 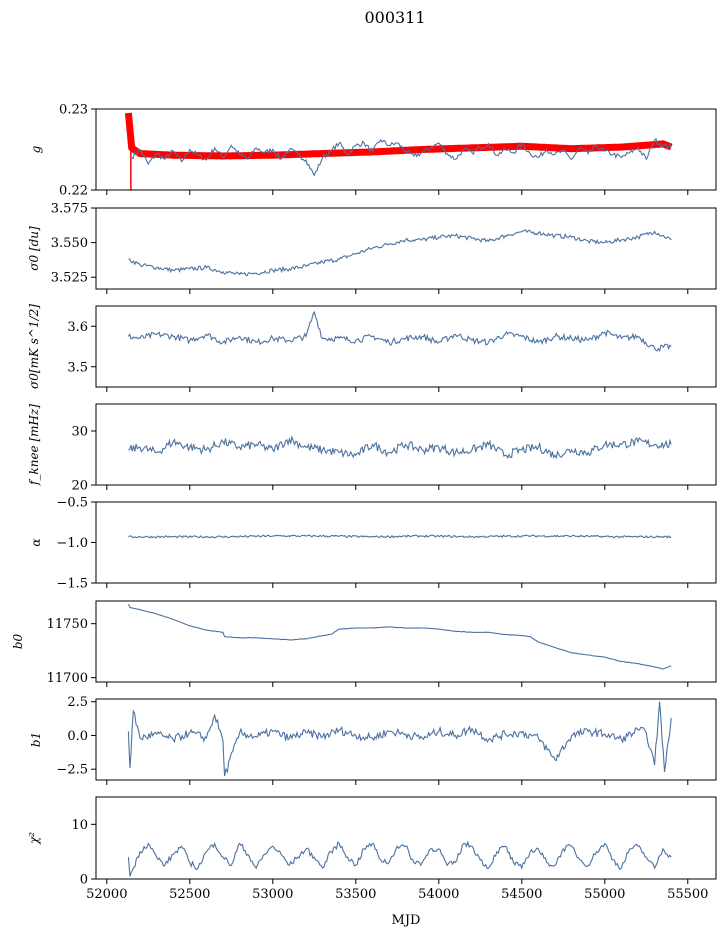 What do you see at coordinates (34, 838) in the screenshot?
I see `y-axis-label-chi2: χ²` at bounding box center [34, 838].